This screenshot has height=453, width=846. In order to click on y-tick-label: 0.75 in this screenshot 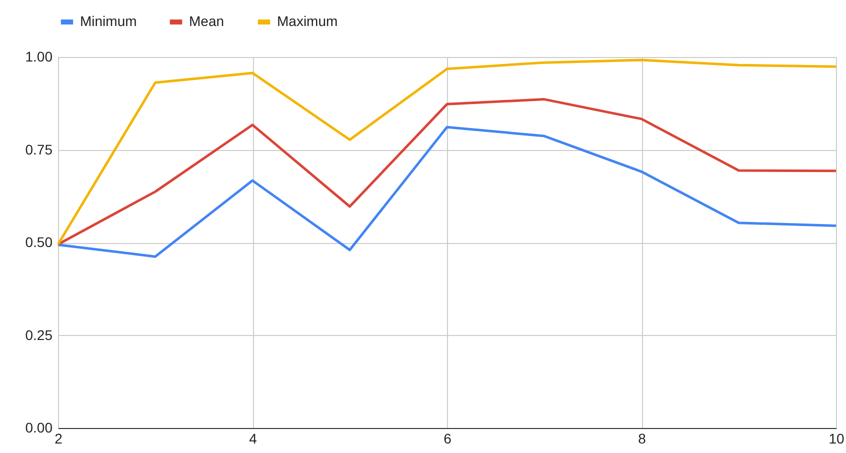, I will do `click(39, 149)`.